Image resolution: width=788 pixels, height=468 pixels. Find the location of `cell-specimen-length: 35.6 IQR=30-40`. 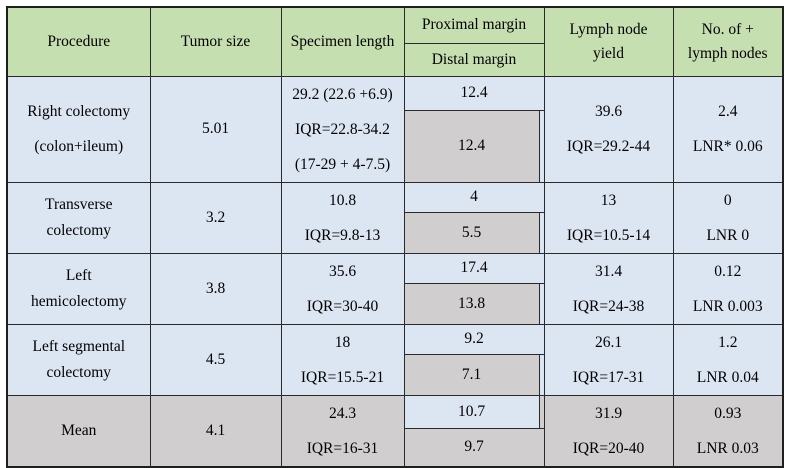

cell-specimen-length: 35.6 IQR=30-40 is located at coordinates (342, 288).